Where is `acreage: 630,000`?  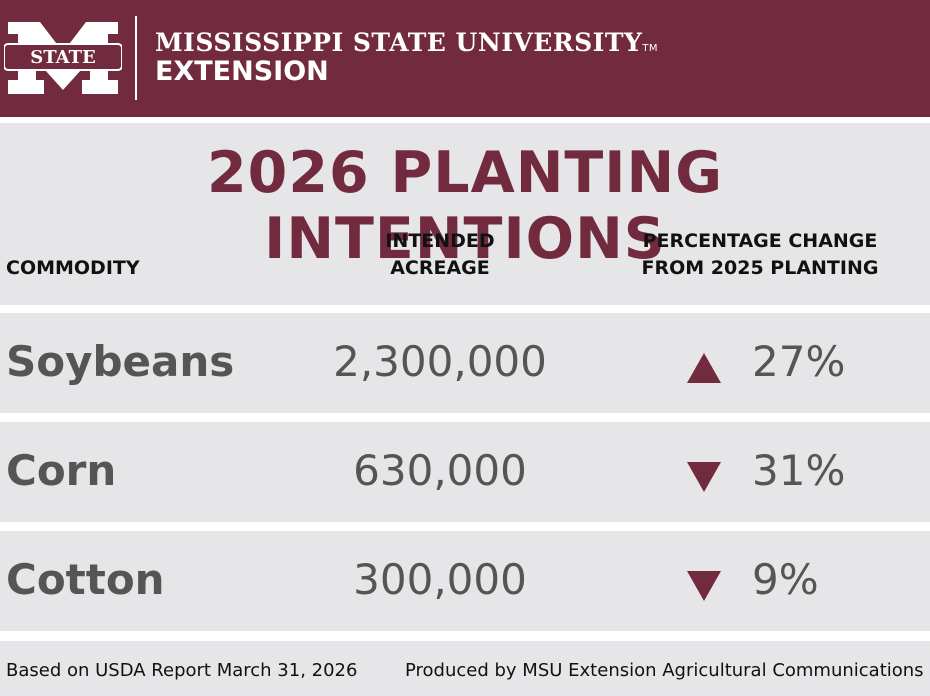 acreage: 630,000 is located at coordinates (440, 470).